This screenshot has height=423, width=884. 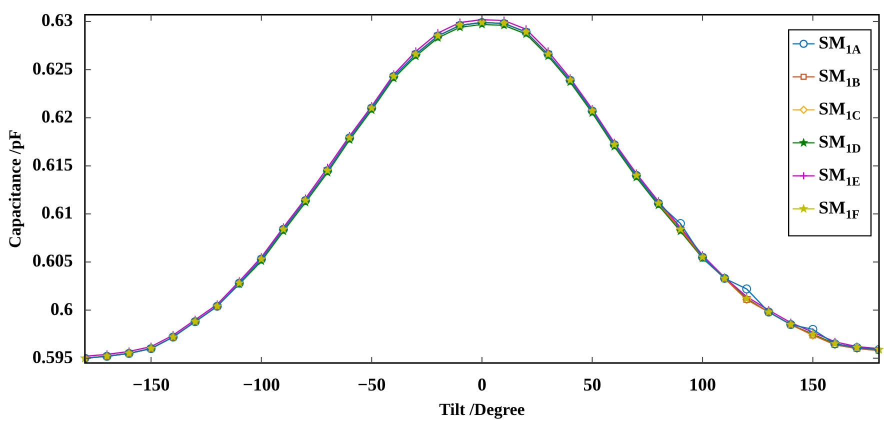 What do you see at coordinates (52, 164) in the screenshot?
I see `y-tick-label: 0.615` at bounding box center [52, 164].